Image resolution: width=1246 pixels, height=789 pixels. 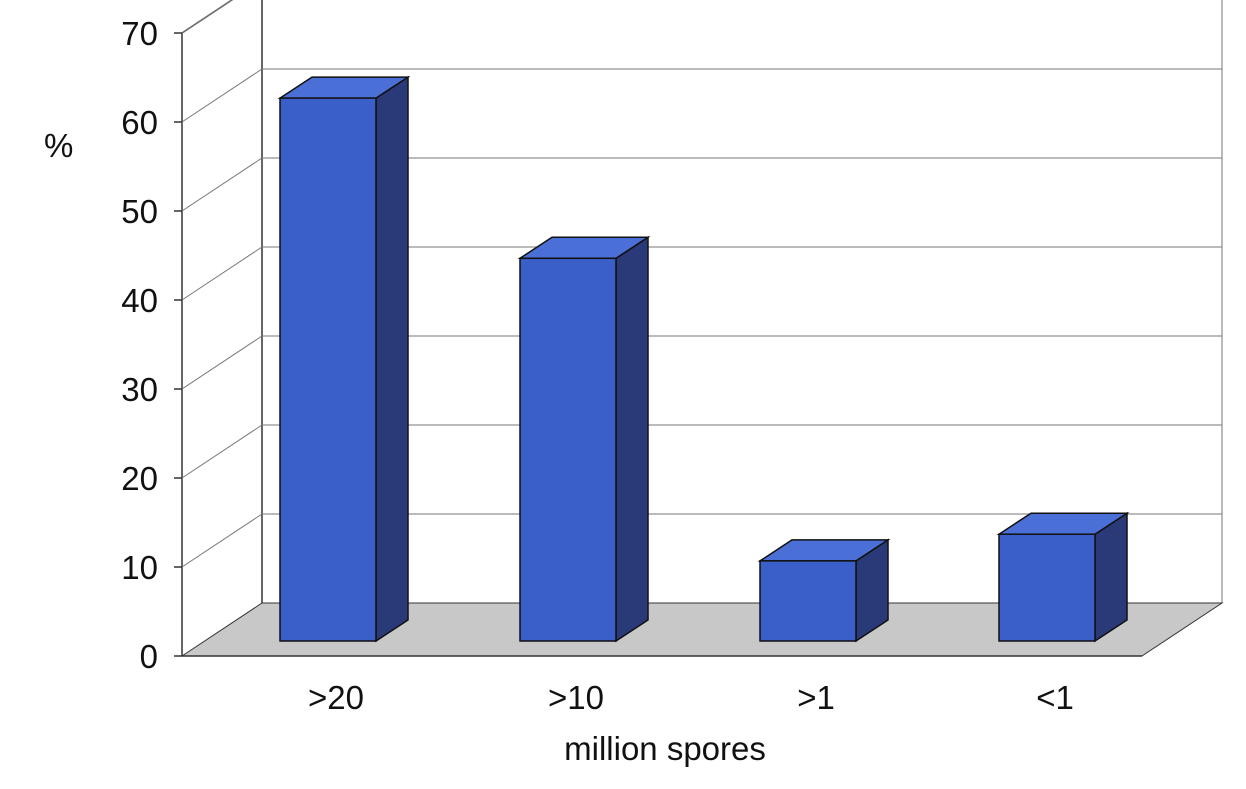 I want to click on y-tick-label: 30, so click(x=139, y=389).